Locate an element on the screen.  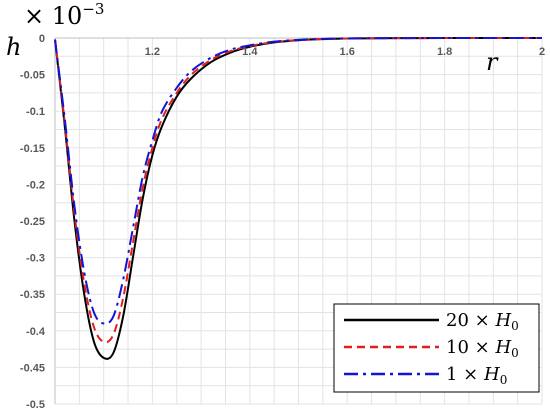
legend-label: 10 × H0 is located at coordinates (482, 348).